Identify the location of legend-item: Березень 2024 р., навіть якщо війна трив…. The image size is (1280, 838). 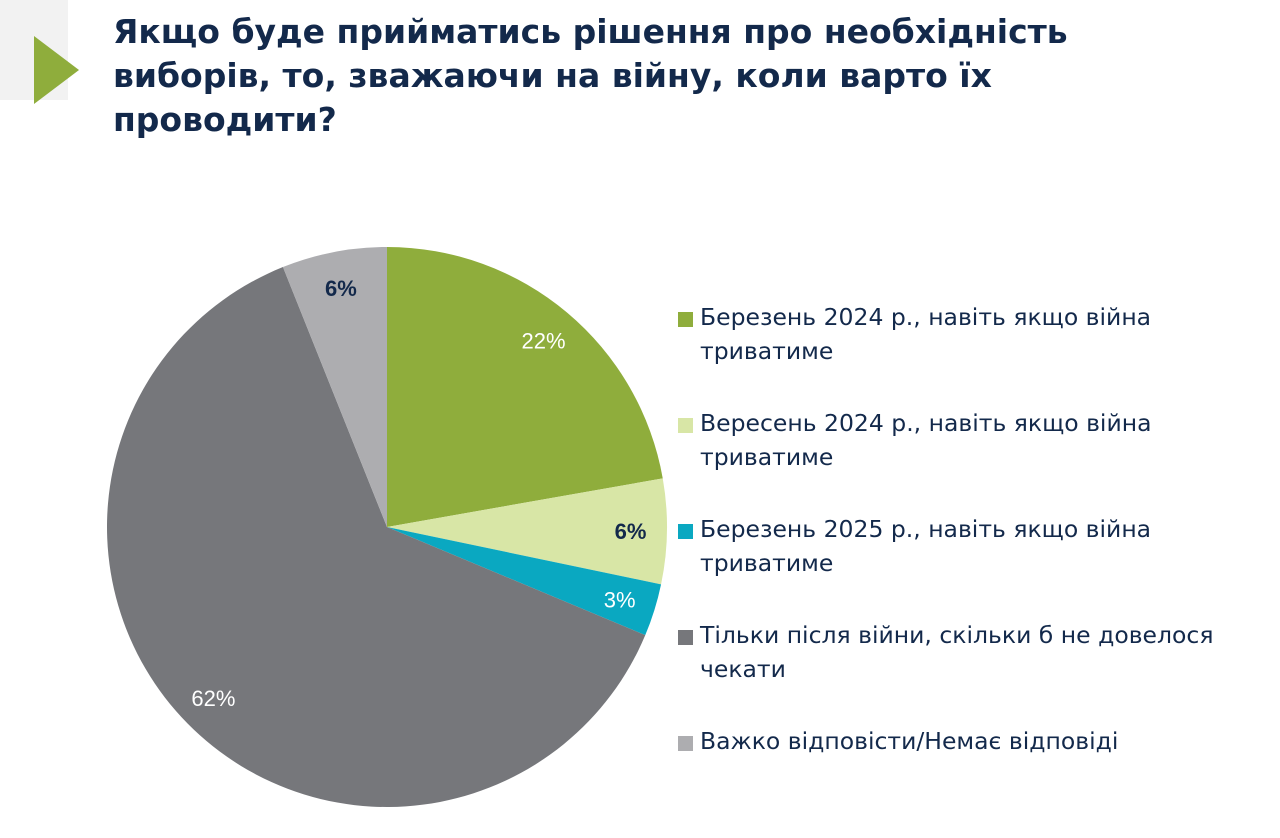
(978, 353).